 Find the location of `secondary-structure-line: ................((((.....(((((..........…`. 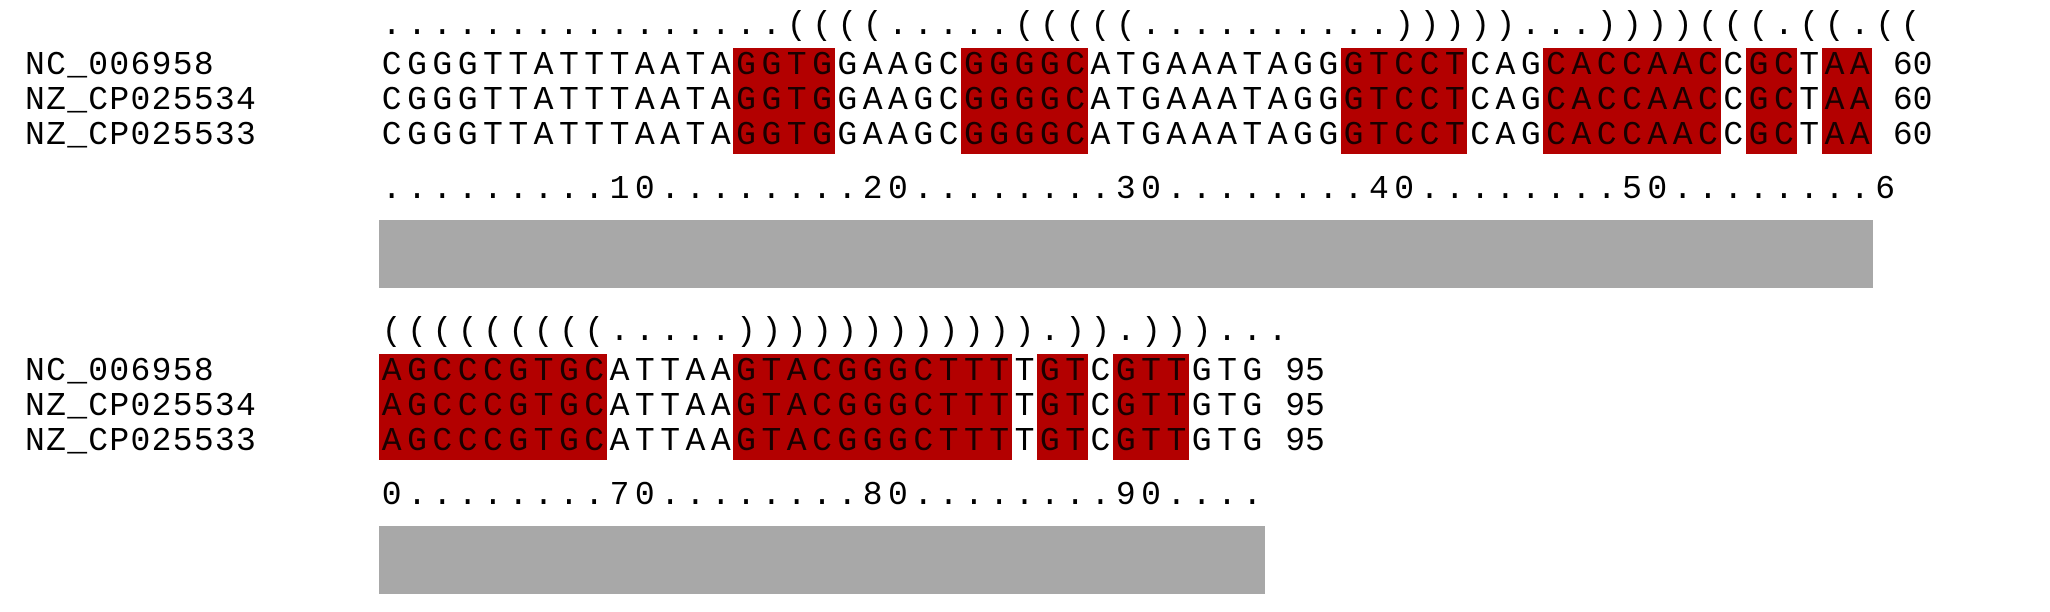

secondary-structure-line: ................((((.....(((((..........… is located at coordinates (1151, 25).